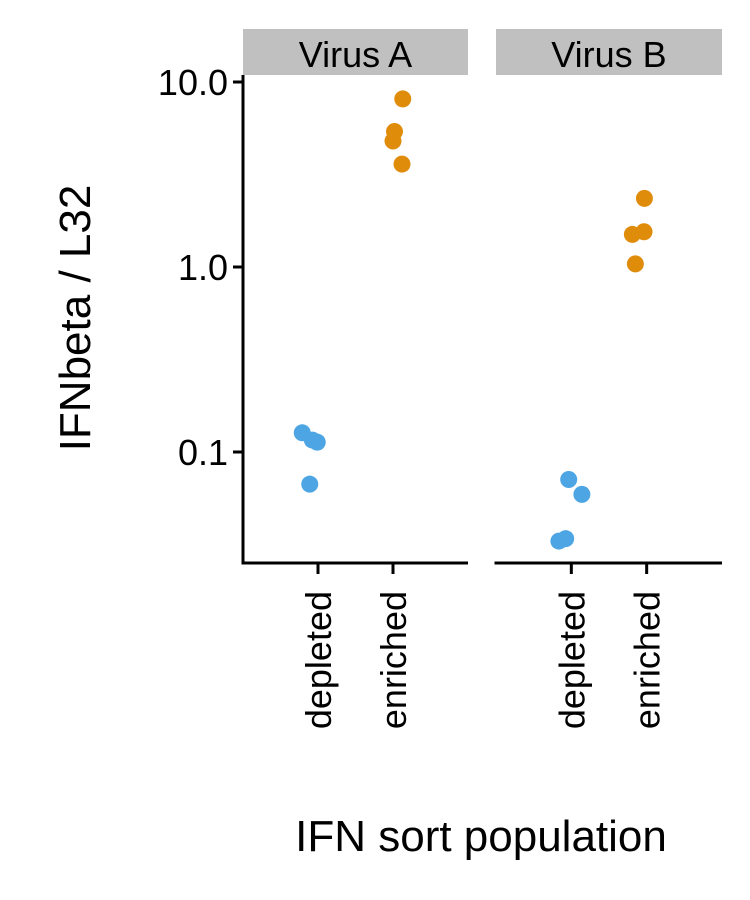  What do you see at coordinates (203, 452) in the screenshot?
I see `y-tick-label: 0.1` at bounding box center [203, 452].